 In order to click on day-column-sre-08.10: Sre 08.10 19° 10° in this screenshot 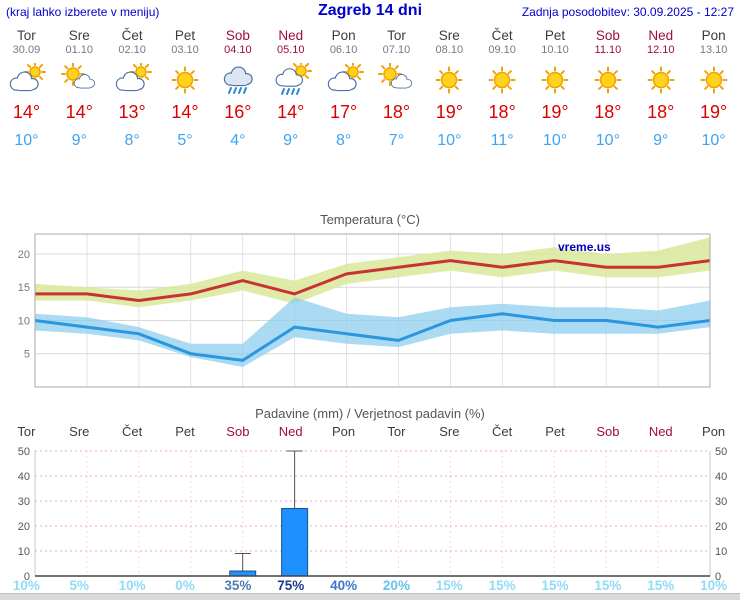, I will do `click(449, 89)`.